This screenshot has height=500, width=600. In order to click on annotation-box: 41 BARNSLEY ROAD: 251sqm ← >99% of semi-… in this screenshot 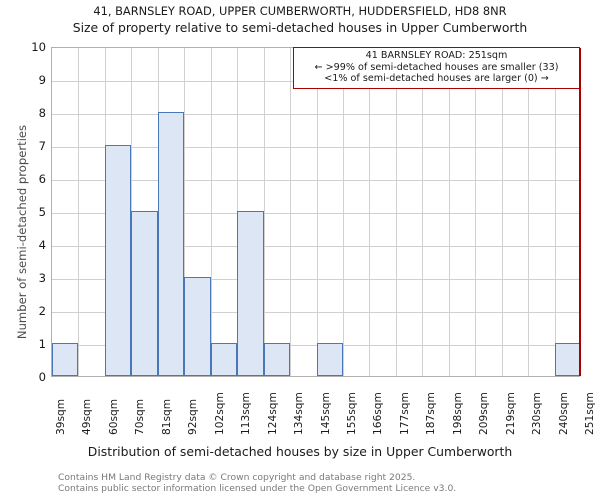, I will do `click(436, 68)`.